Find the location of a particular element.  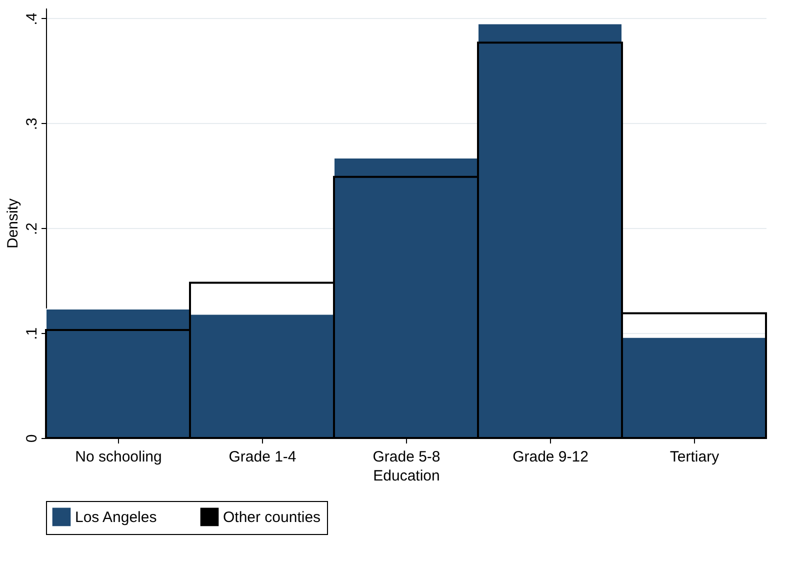

x-tick-label: Tertiary is located at coordinates (695, 457).